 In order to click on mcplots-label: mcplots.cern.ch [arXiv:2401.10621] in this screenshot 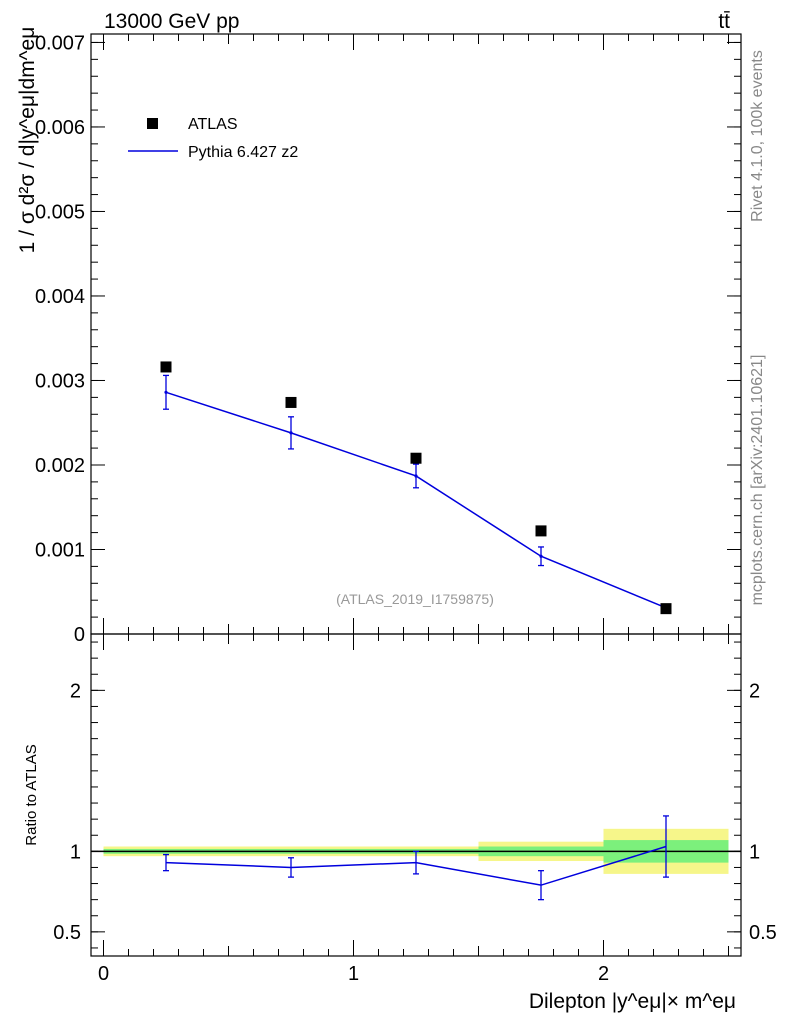, I will do `click(757, 480)`.